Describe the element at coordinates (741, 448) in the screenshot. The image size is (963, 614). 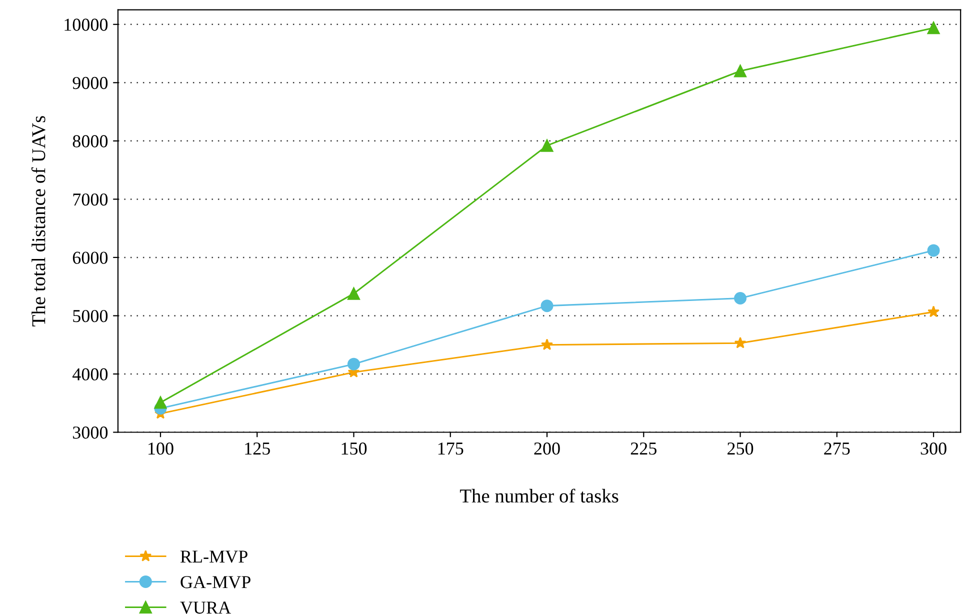
I see `x-tick-label: 250` at that location.